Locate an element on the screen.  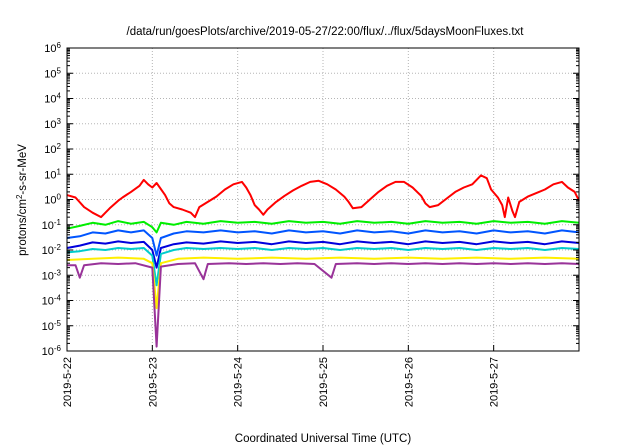
y-tick-label: 10² is located at coordinates (52, 149).